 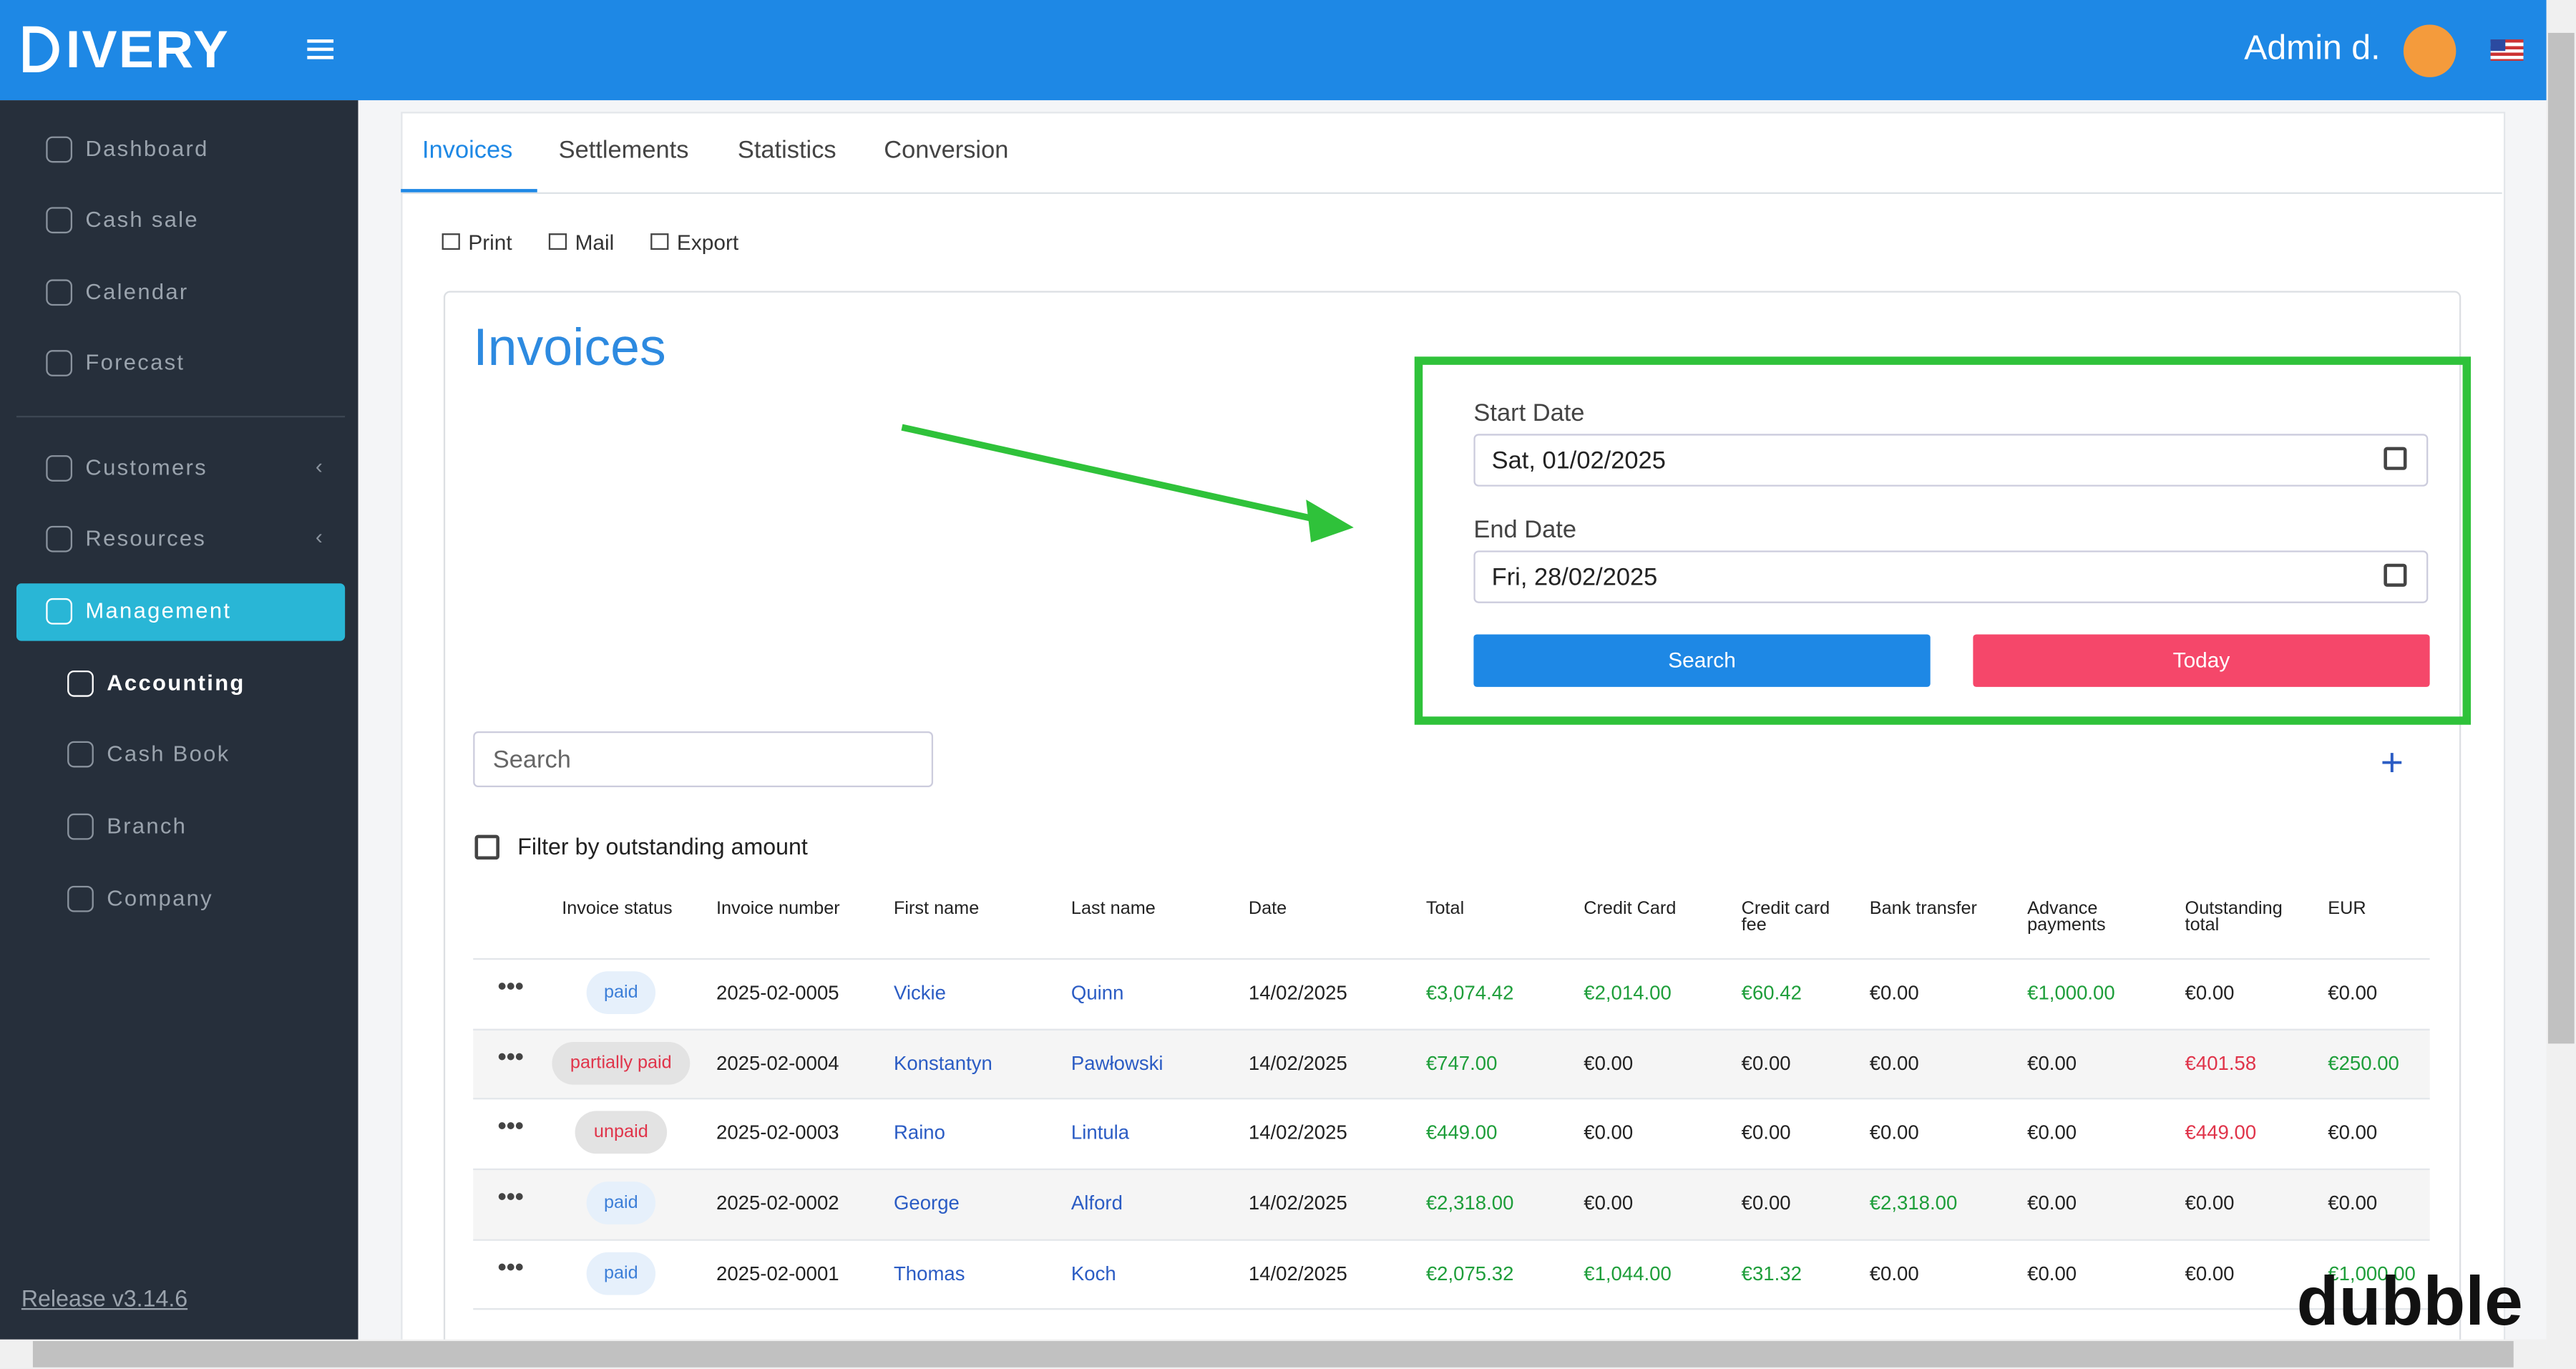 I want to click on sidebar-item: Management, so click(x=158, y=610).